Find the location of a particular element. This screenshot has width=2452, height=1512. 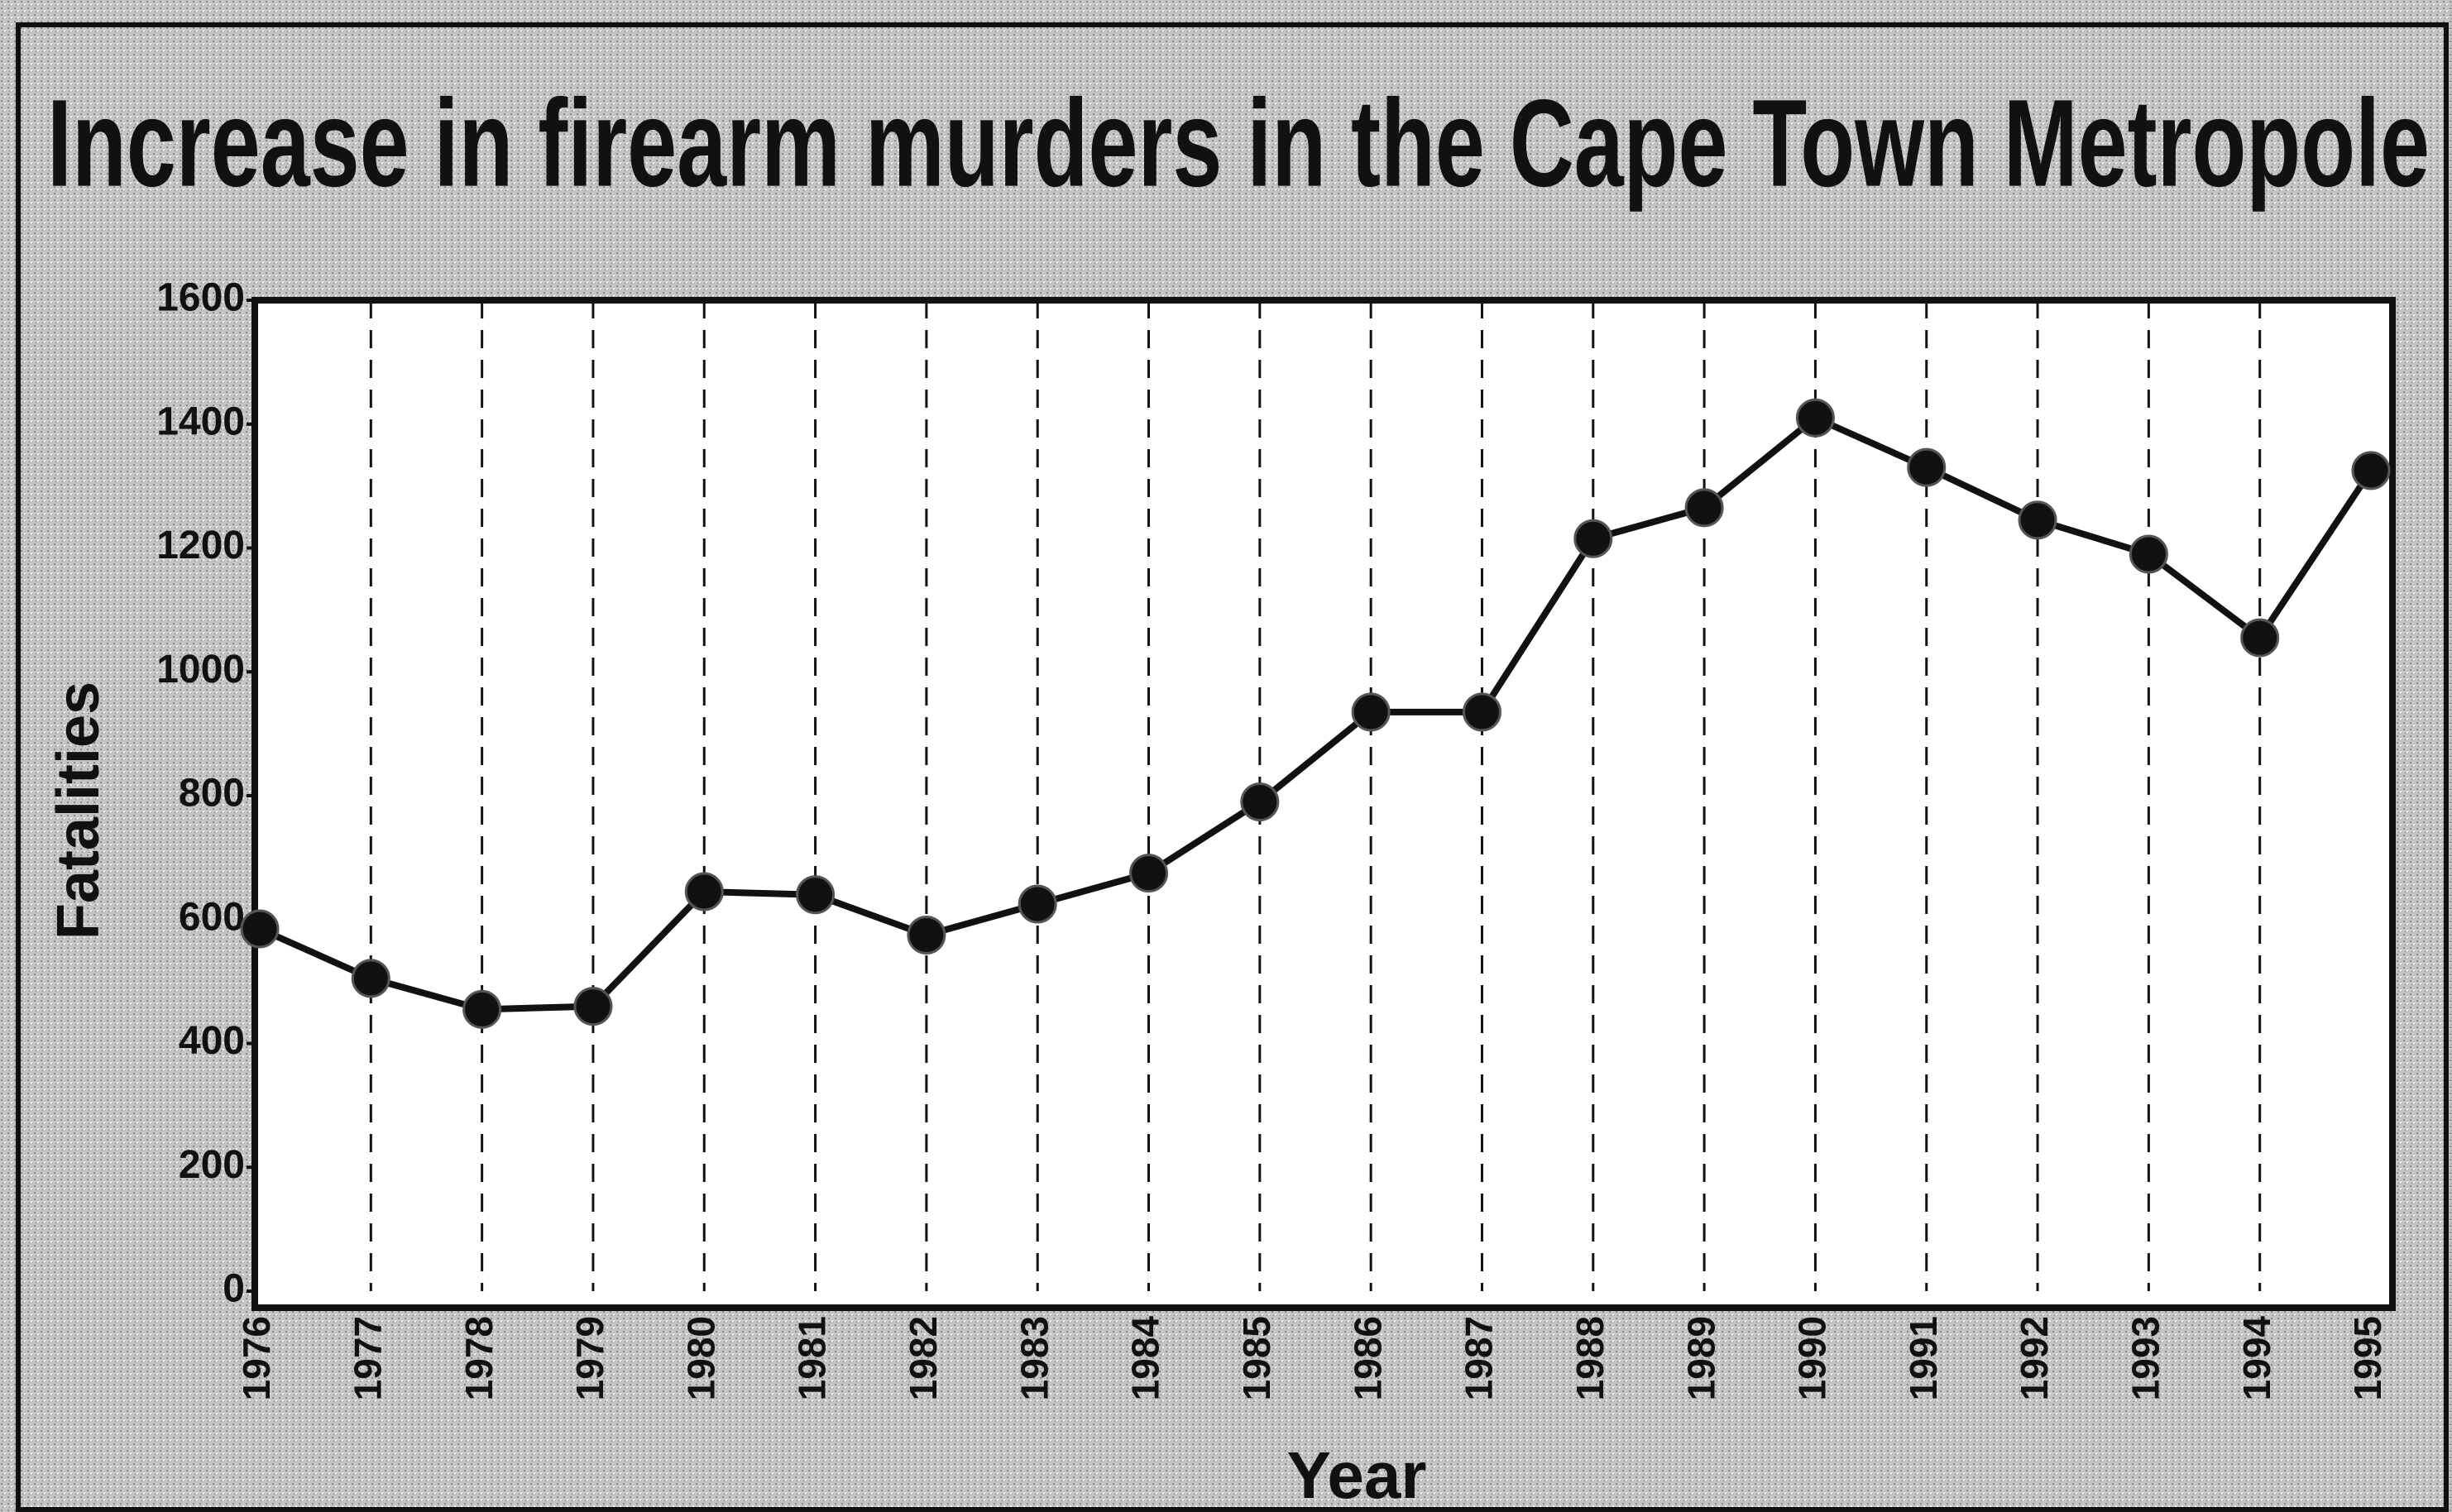

x-tick-label: 1991 is located at coordinates (1923, 1358).